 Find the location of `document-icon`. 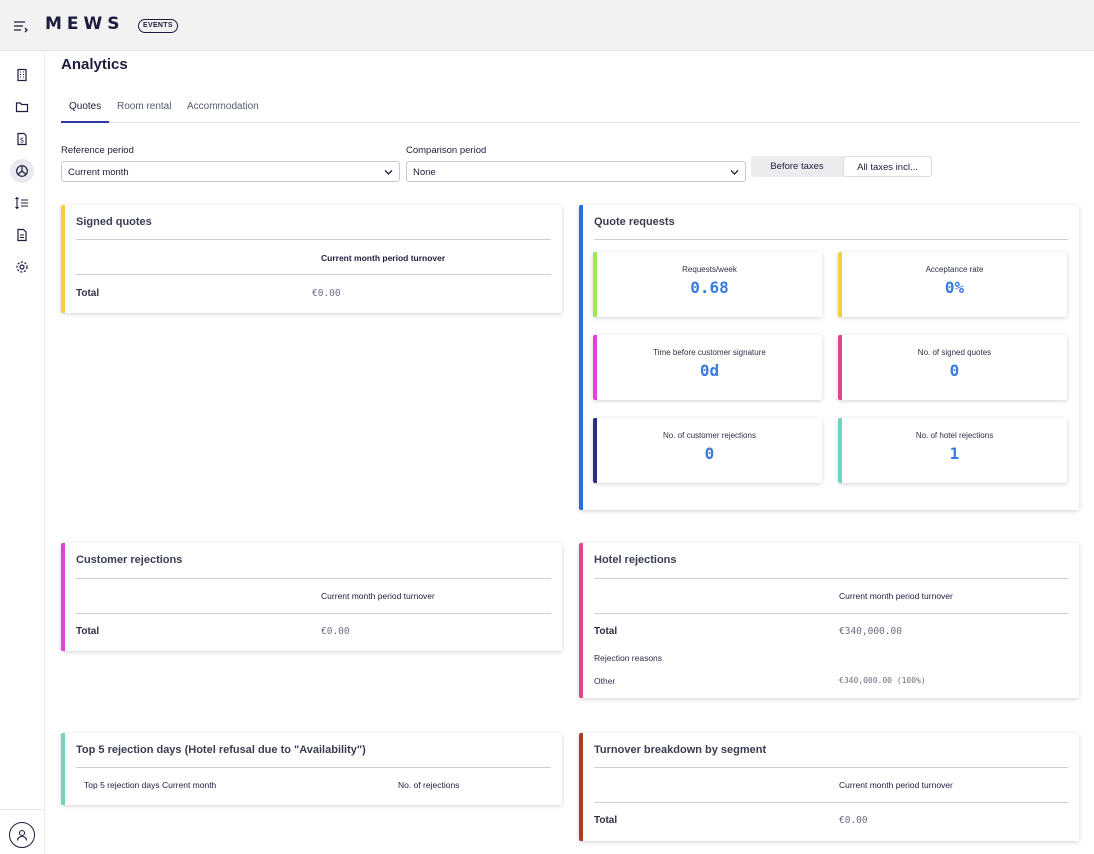

document-icon is located at coordinates (22, 235).